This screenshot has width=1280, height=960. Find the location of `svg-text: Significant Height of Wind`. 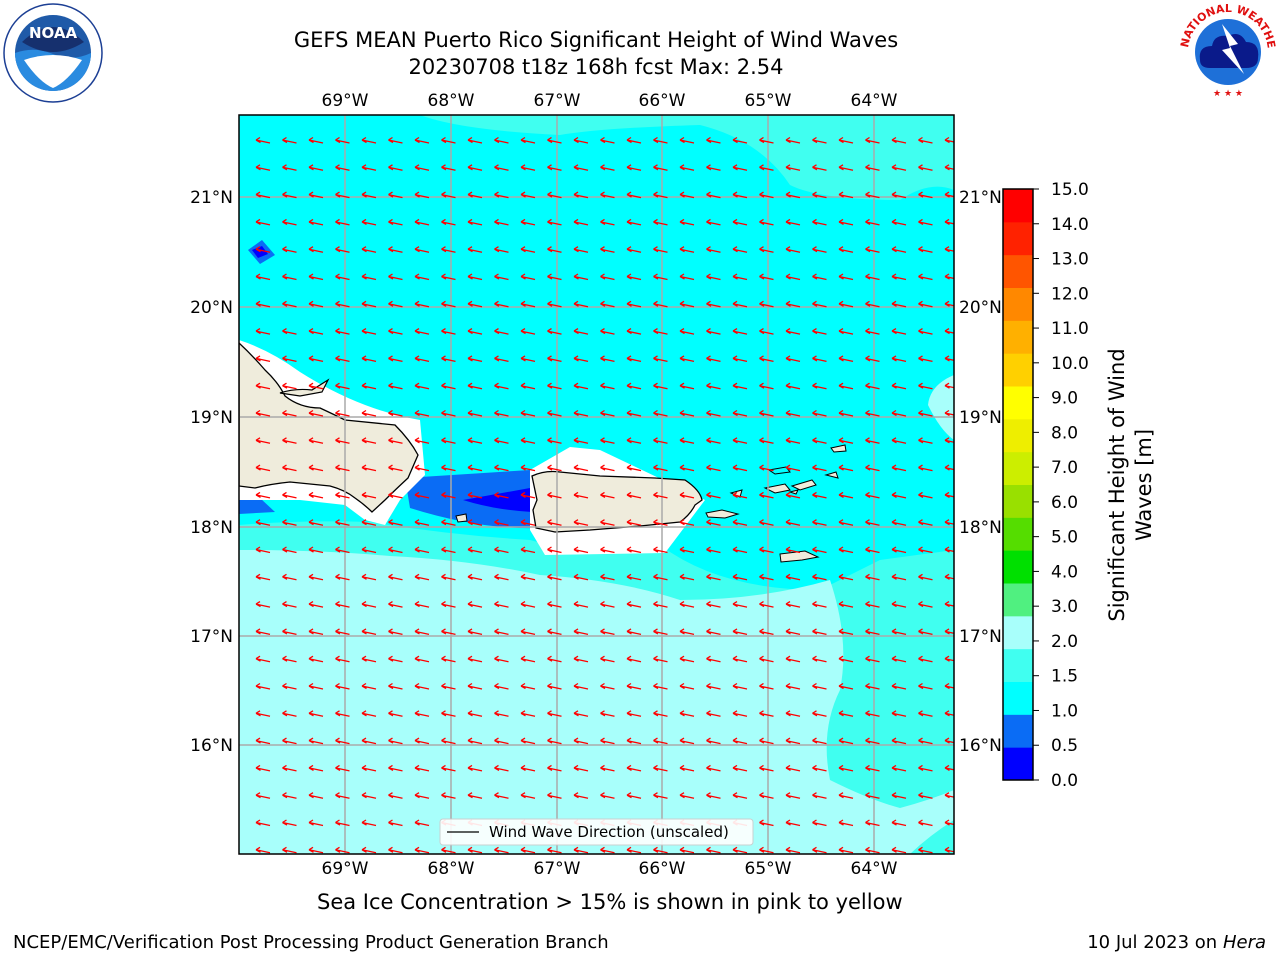

svg-text: Significant Height of Wind is located at coordinates (1117, 484).